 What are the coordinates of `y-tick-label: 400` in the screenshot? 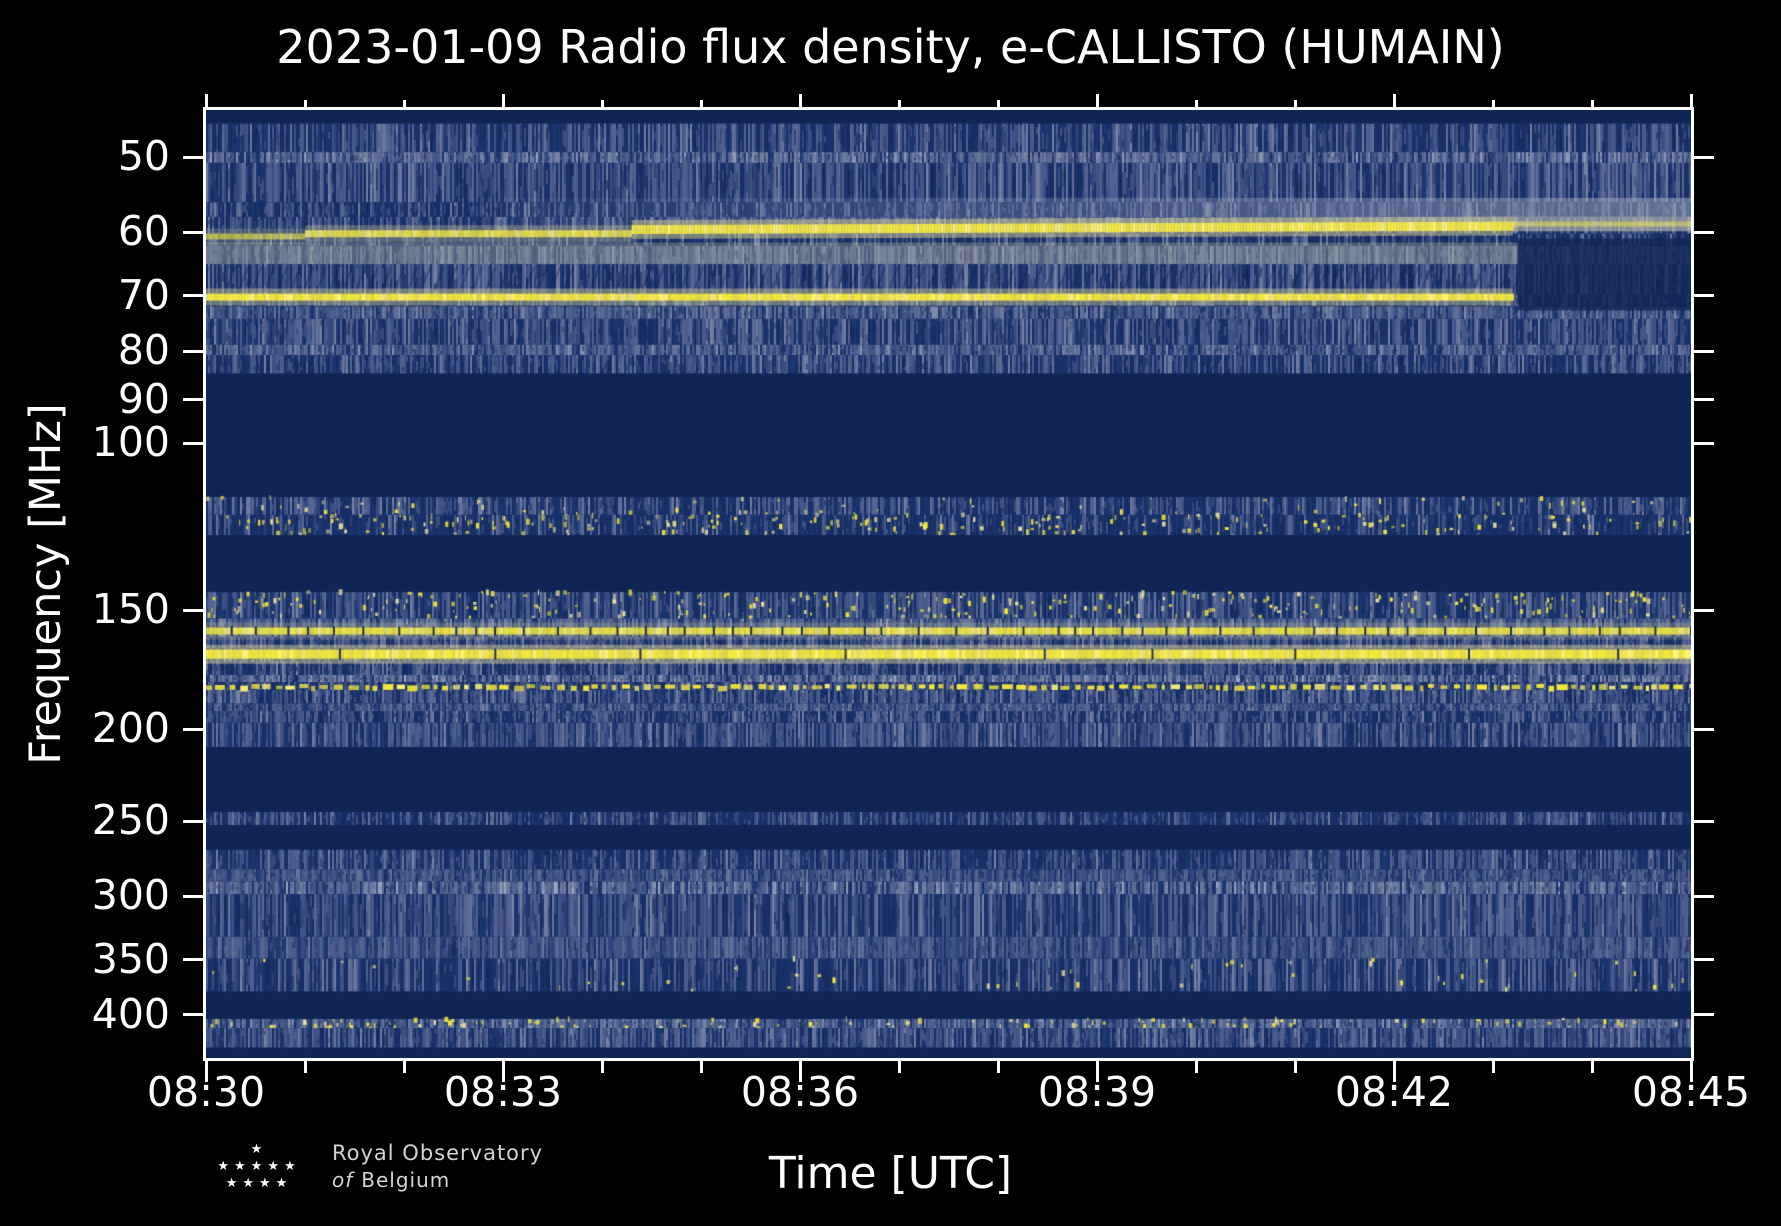 It's located at (130, 1013).